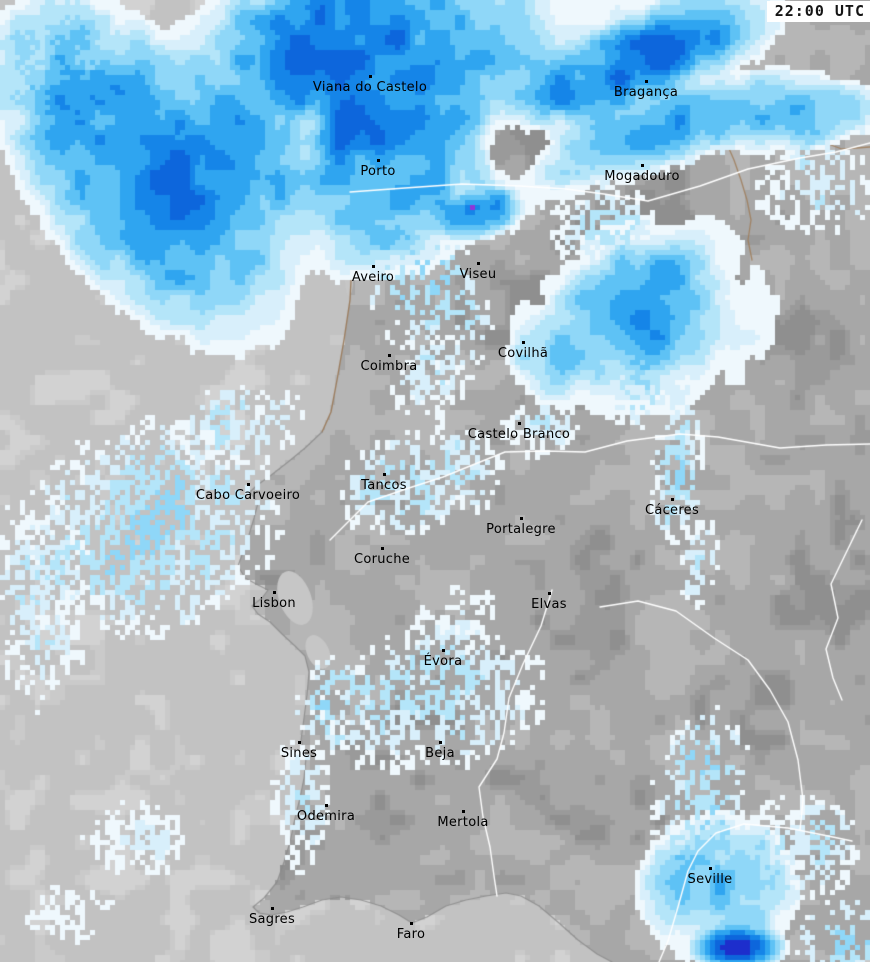 The image size is (870, 962). What do you see at coordinates (642, 165) in the screenshot?
I see `city-dot-mogadouro` at bounding box center [642, 165].